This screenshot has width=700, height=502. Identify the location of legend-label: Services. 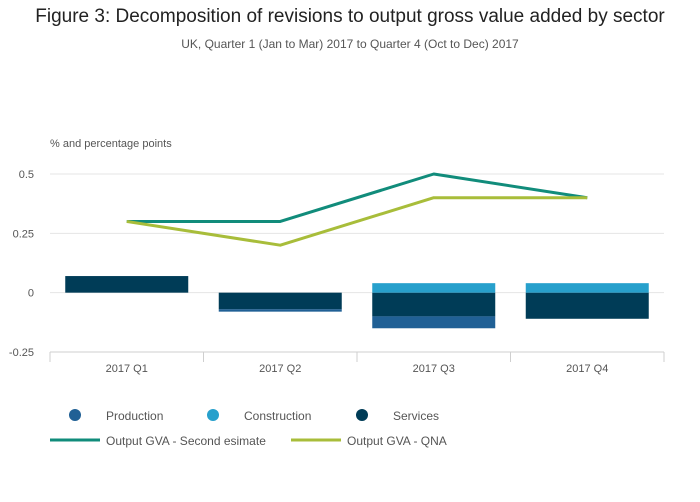
(416, 416).